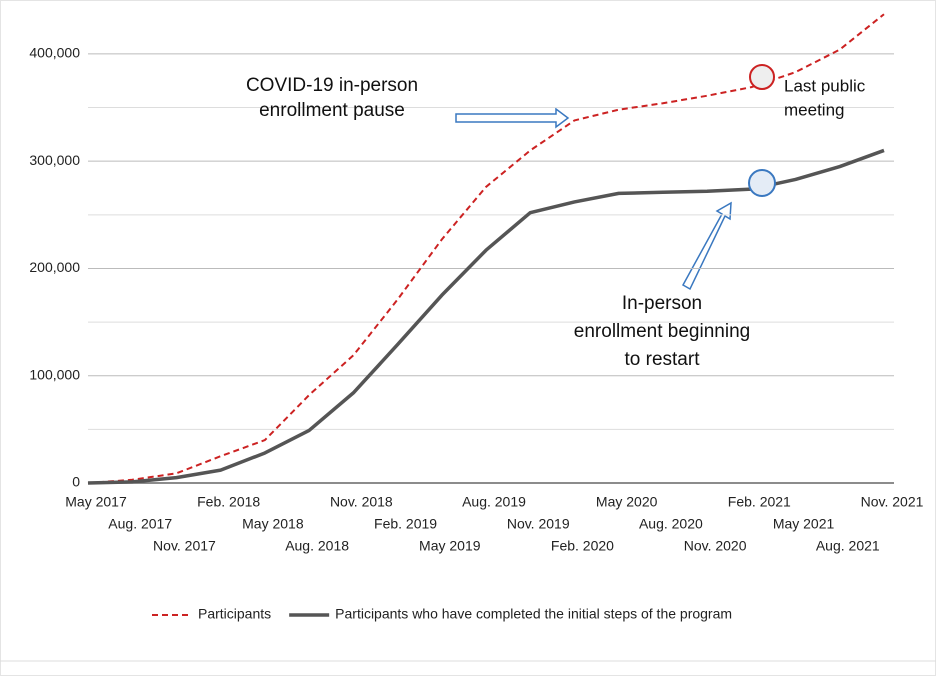 This screenshot has height=676, width=936. I want to click on y-tick-label: 300,000, so click(54, 160).